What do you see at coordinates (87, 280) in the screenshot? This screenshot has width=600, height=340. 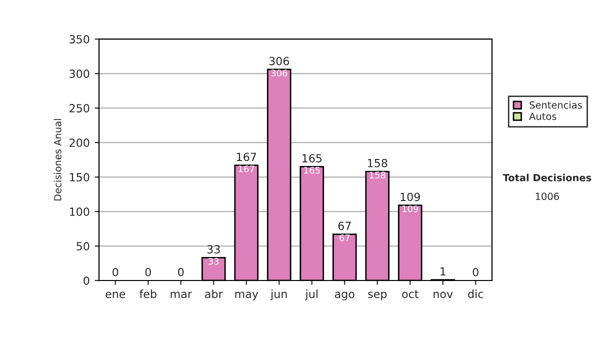 I see `y-tick-label: 0` at bounding box center [87, 280].